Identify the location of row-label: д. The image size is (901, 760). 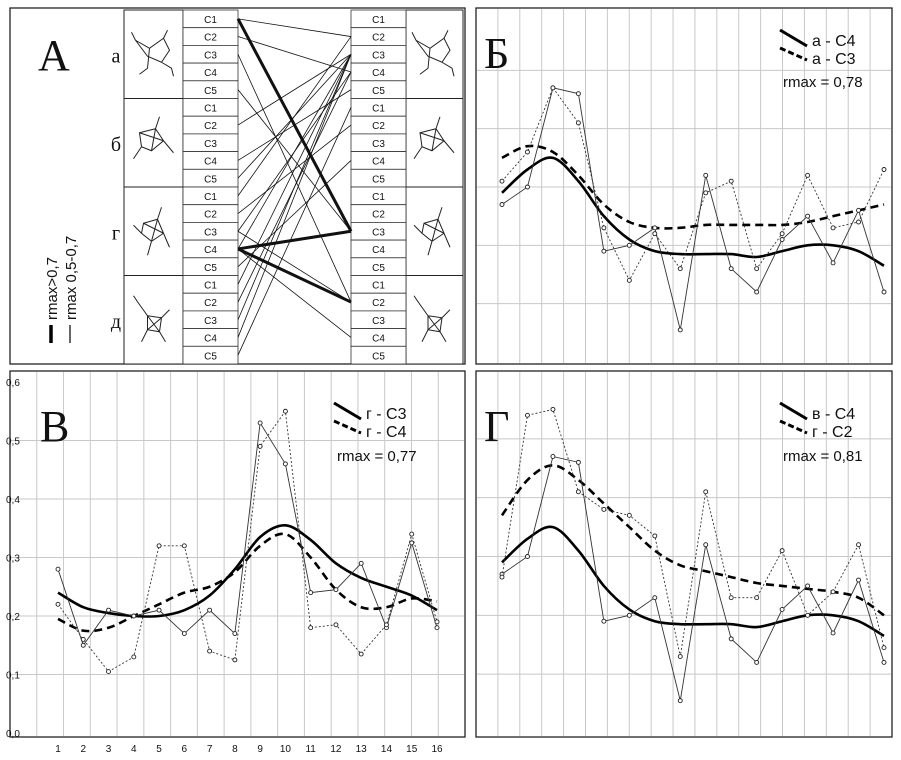
(116, 322).